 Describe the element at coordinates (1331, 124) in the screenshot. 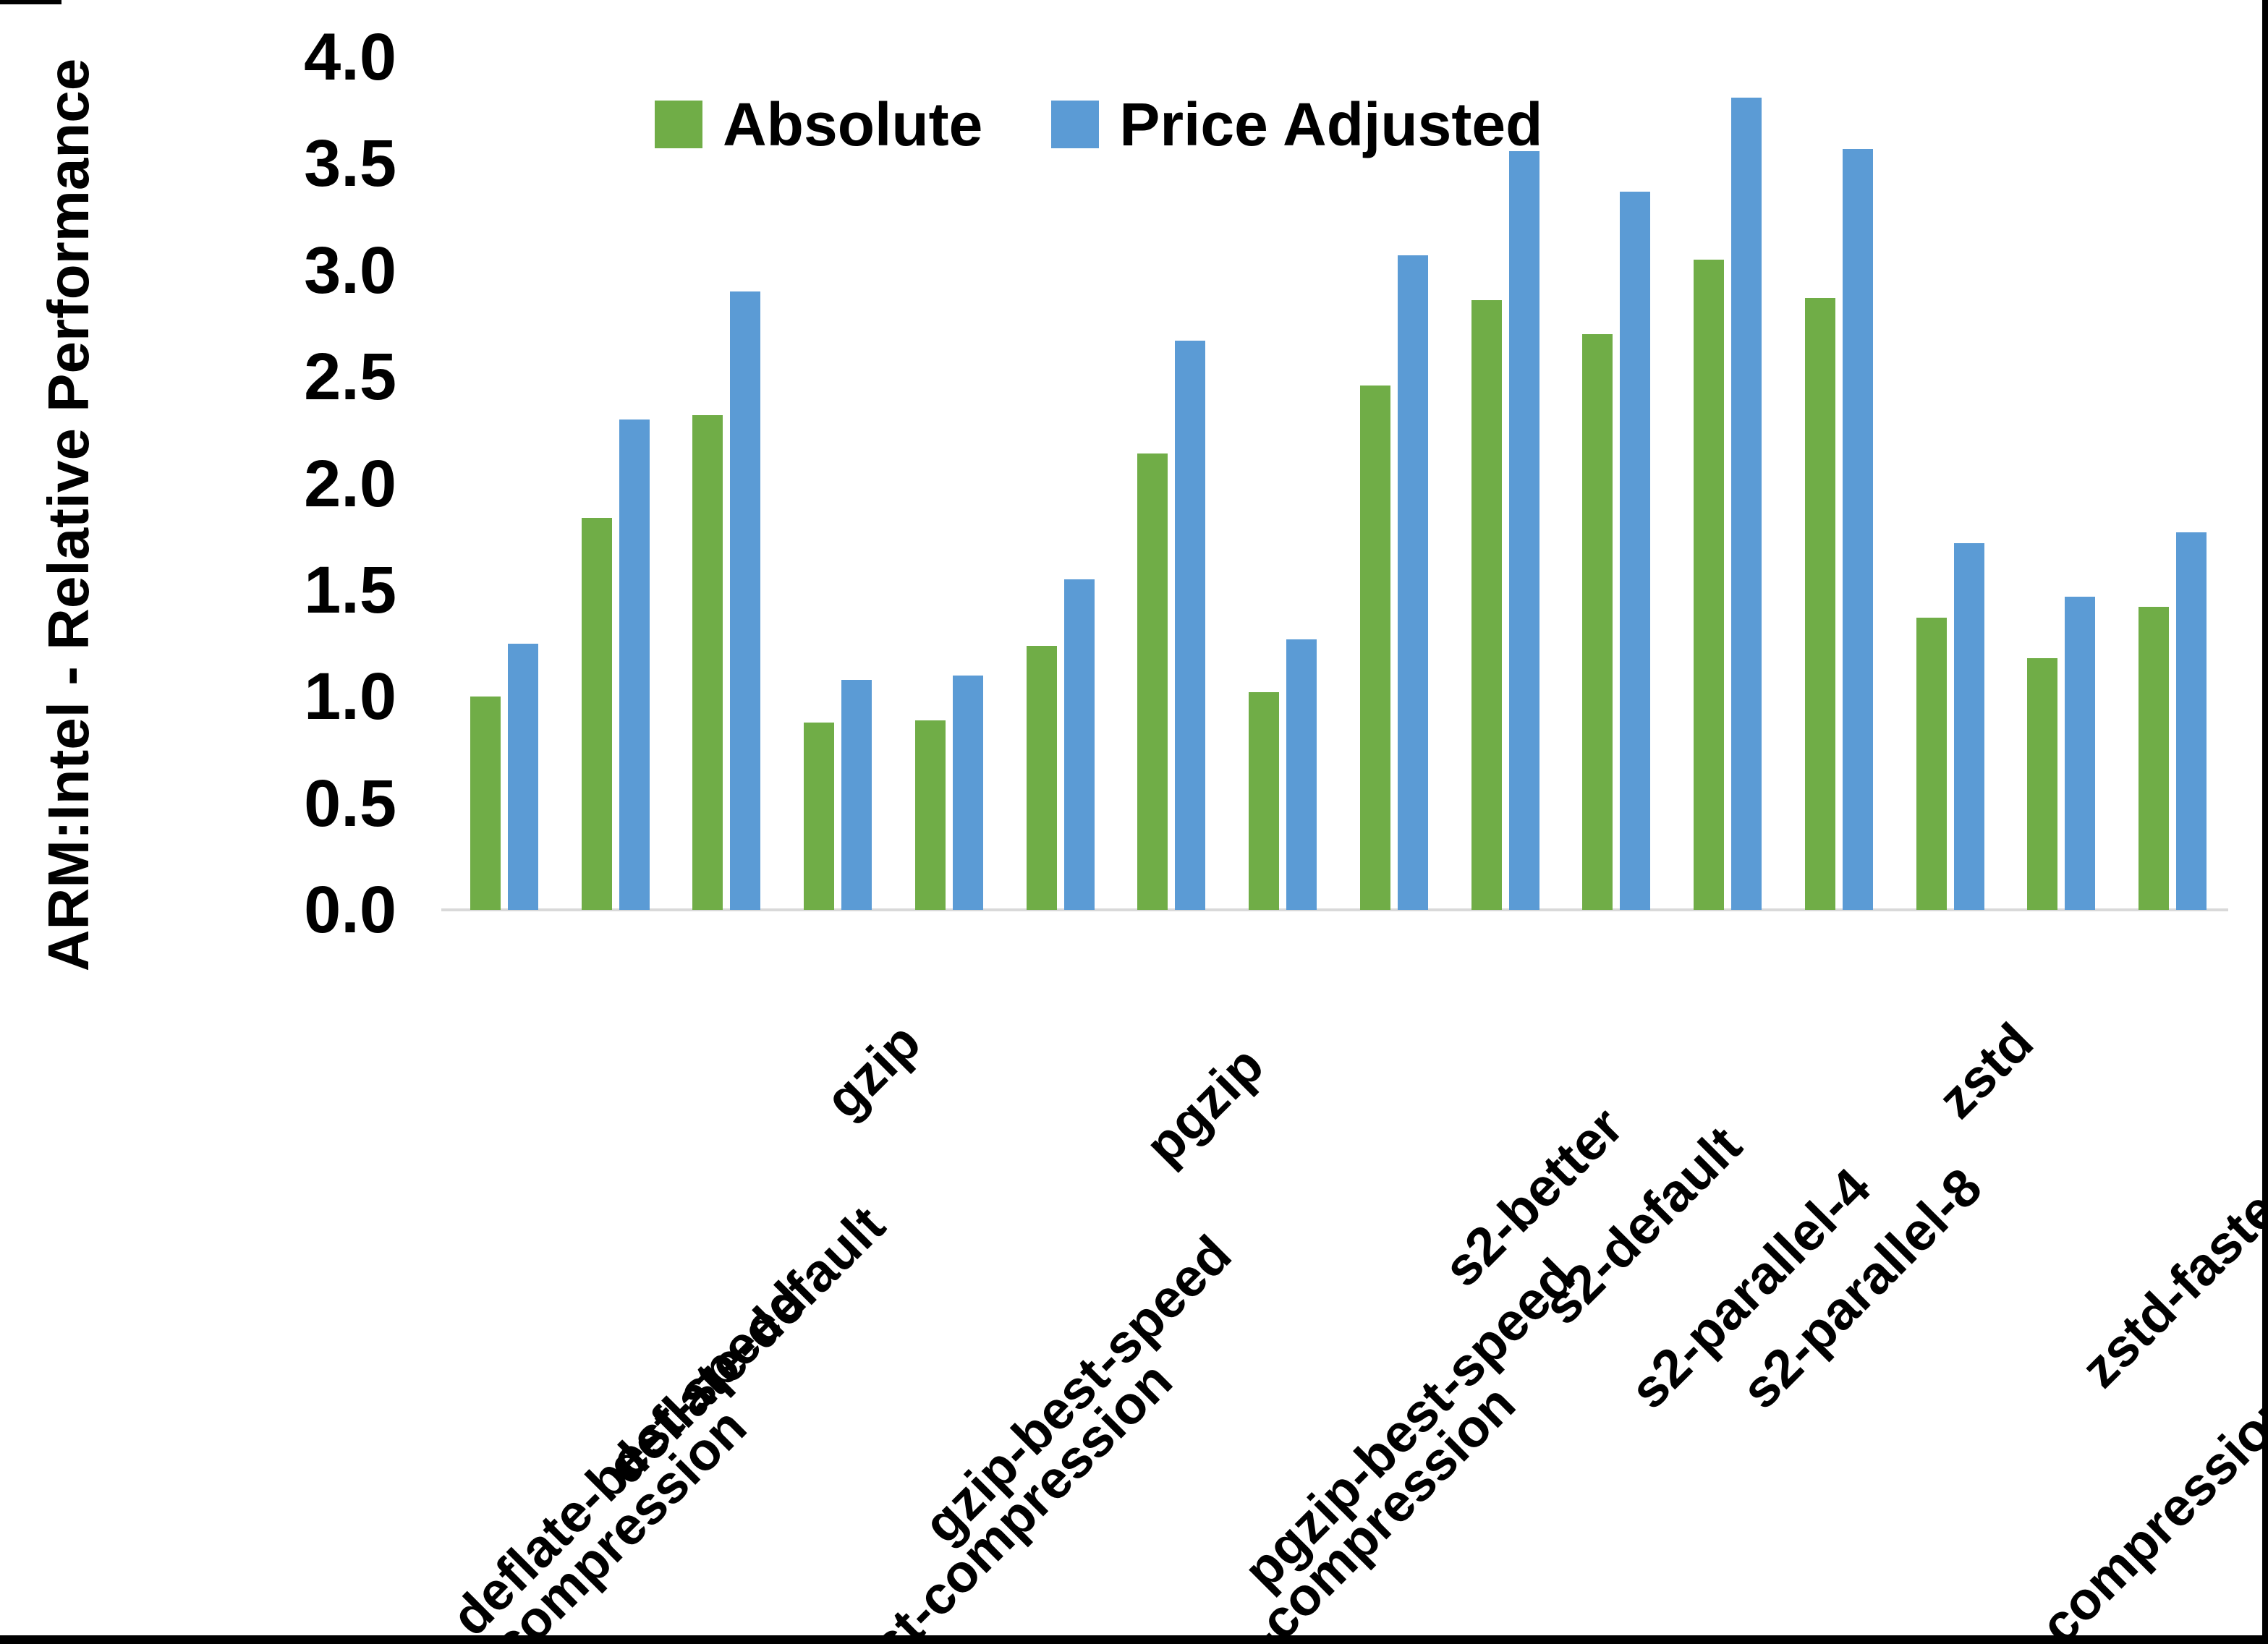

I see `legend-label-price-adjusted: Price Adjusted` at that location.